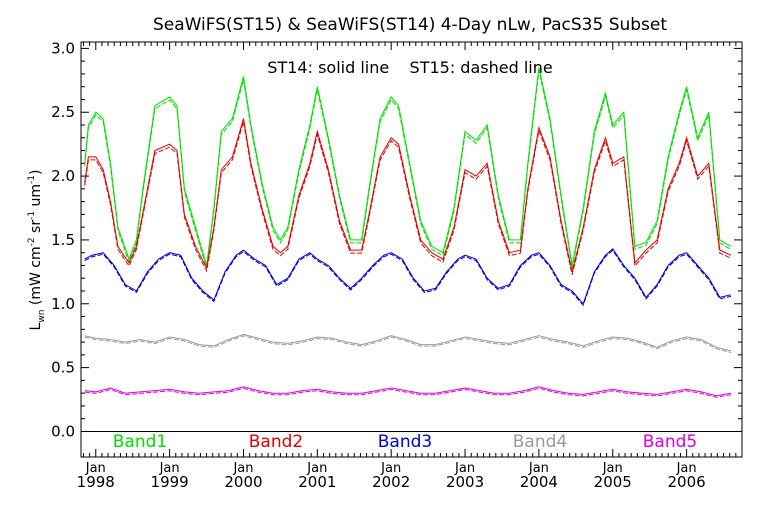 The width and height of the screenshot is (768, 512). What do you see at coordinates (687, 482) in the screenshot?
I see `x-tick-year: 2006` at bounding box center [687, 482].